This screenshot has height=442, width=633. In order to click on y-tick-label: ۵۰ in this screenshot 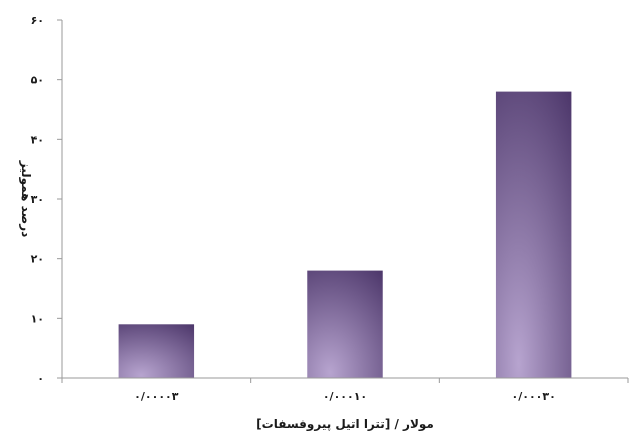, I will do `click(37, 80)`.